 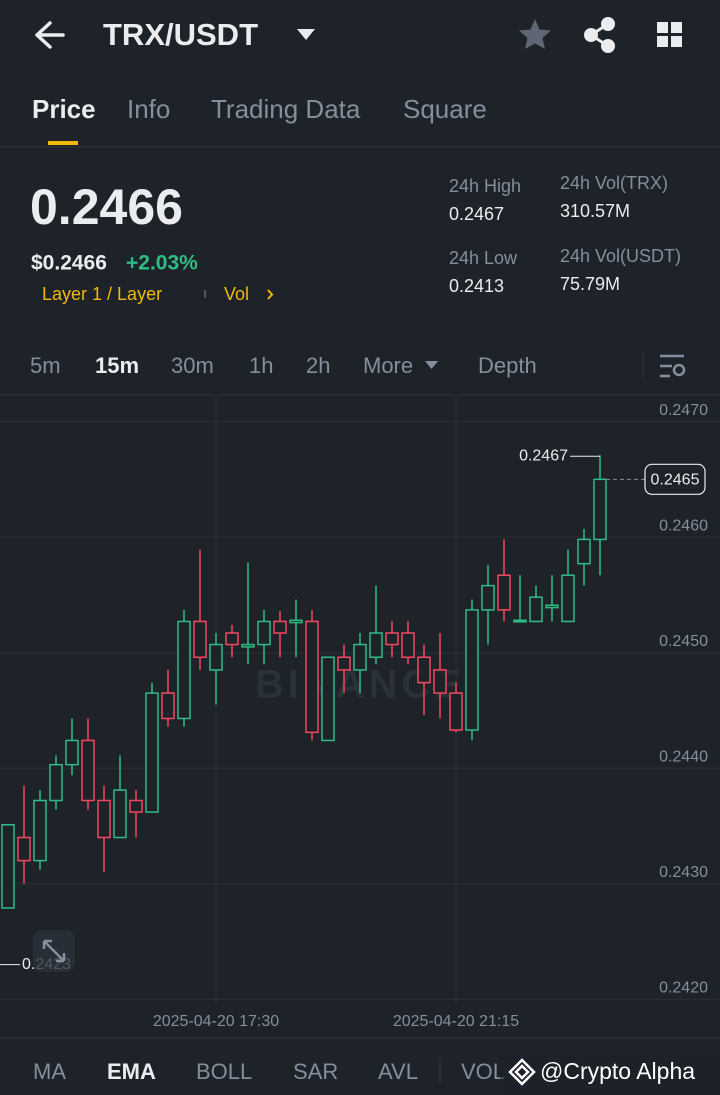 I want to click on indicator-tab: EMA, so click(x=131, y=1071).